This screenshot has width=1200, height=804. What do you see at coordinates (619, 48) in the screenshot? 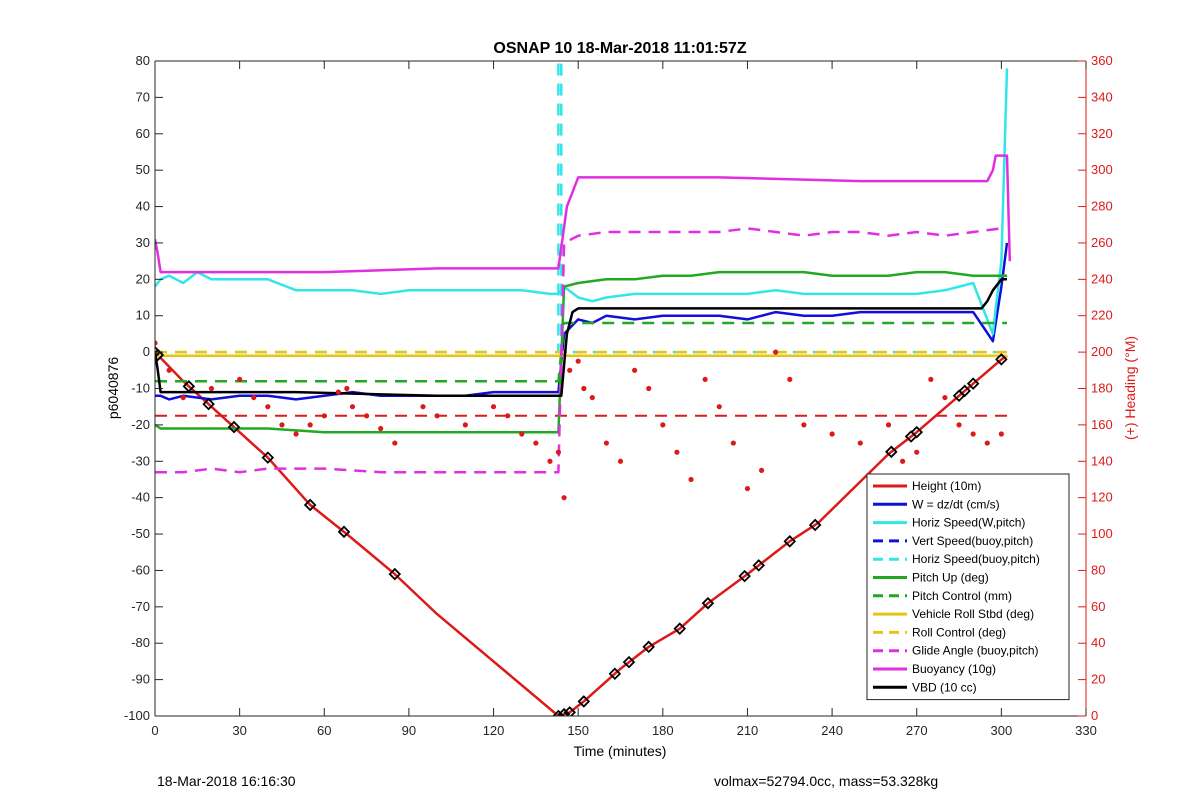
I see `chart-title: OSNAP 10 18-Mar-2018 11:01:57Z` at bounding box center [619, 48].